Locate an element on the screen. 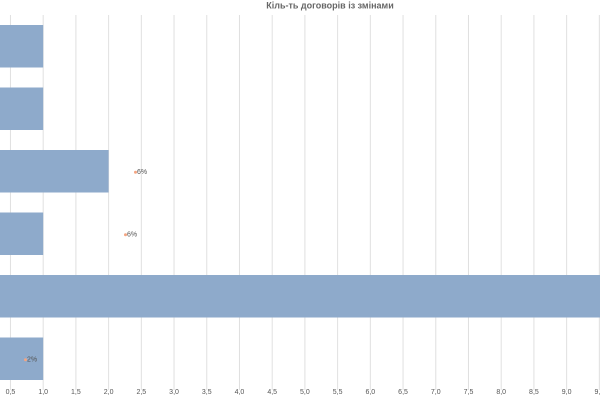 The width and height of the screenshot is (600, 400). x-tick-label: 8,0 is located at coordinates (501, 392).